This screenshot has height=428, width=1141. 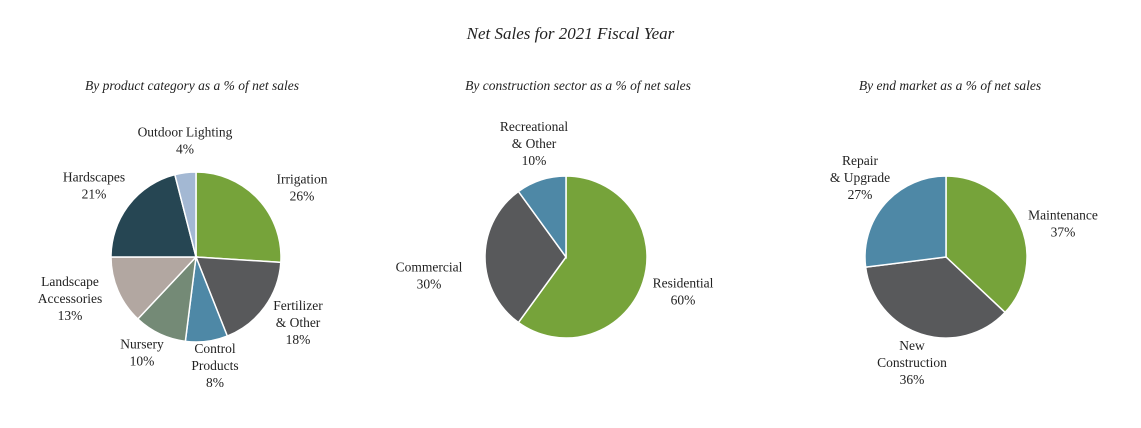 What do you see at coordinates (185, 141) in the screenshot?
I see `pie-0-slice-6-label: Outdoor Lighting 4%` at bounding box center [185, 141].